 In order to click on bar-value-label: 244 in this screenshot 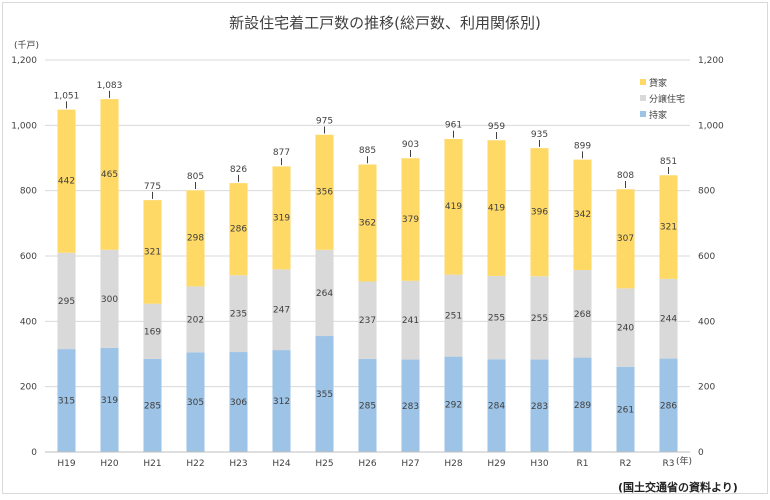, I will do `click(668, 320)`.